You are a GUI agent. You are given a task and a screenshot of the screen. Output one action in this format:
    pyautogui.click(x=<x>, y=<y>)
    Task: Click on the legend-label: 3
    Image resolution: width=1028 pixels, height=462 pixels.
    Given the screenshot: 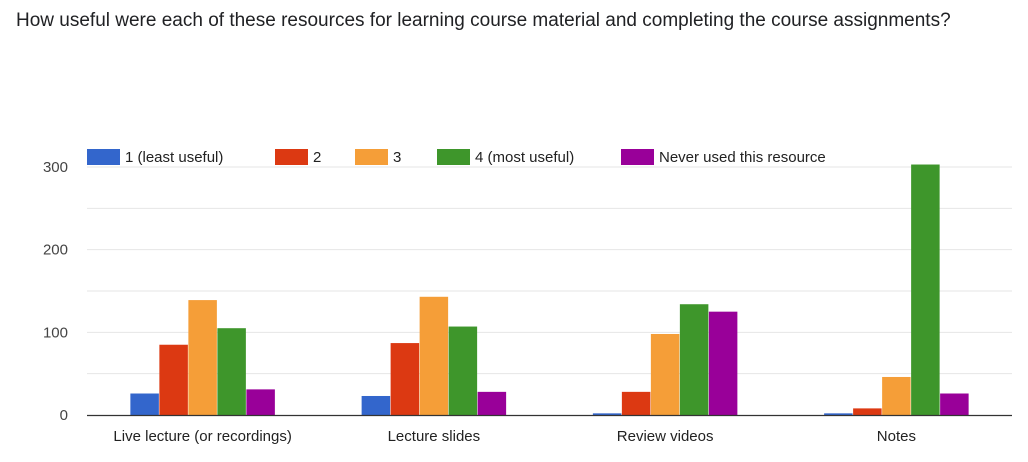 What is the action you would take?
    pyautogui.click(x=397, y=157)
    